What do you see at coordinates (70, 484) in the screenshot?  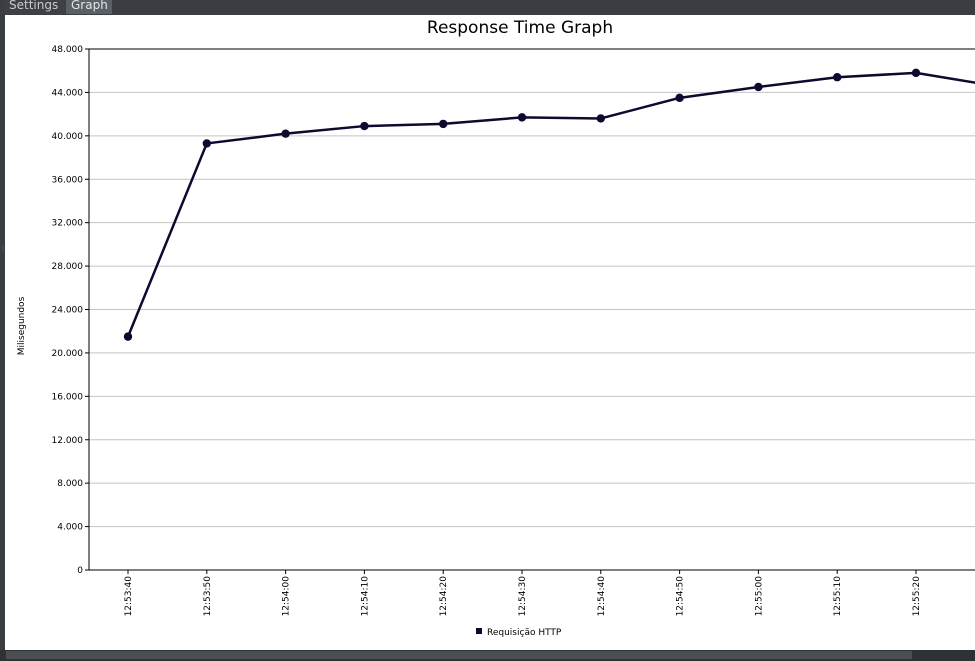 I see `y-tick-label: 8.000` at bounding box center [70, 484].